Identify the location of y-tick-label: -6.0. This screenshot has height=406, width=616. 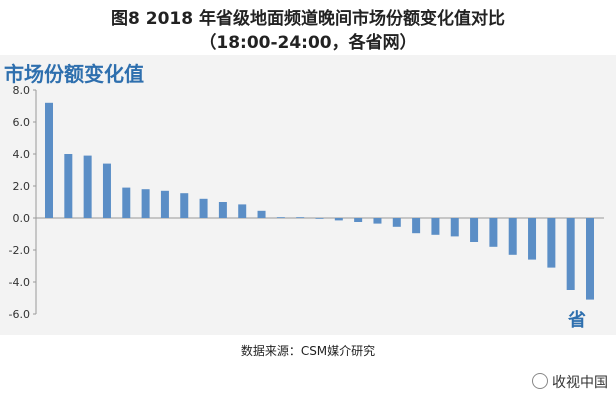
(19, 314).